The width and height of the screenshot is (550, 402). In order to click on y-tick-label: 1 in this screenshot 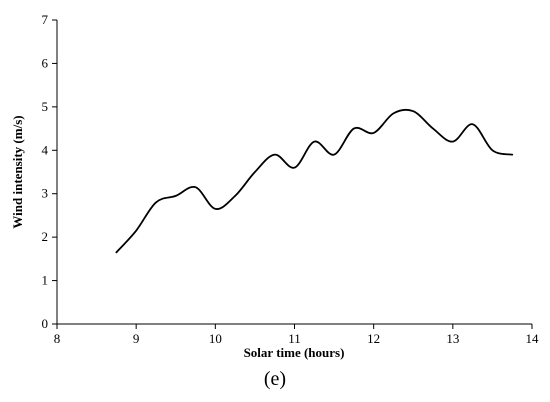, I will do `click(45, 280)`.